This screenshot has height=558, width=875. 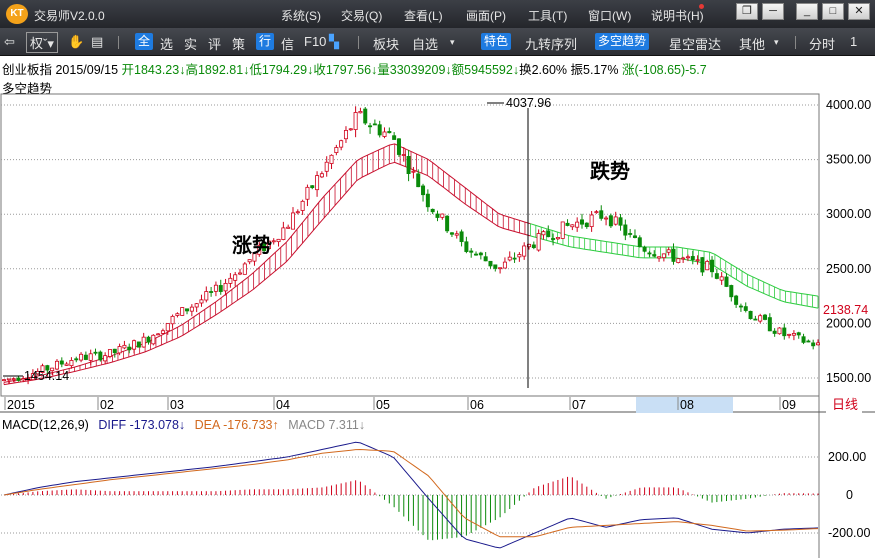 I want to click on trend-button: 多空趋势, so click(x=622, y=41).